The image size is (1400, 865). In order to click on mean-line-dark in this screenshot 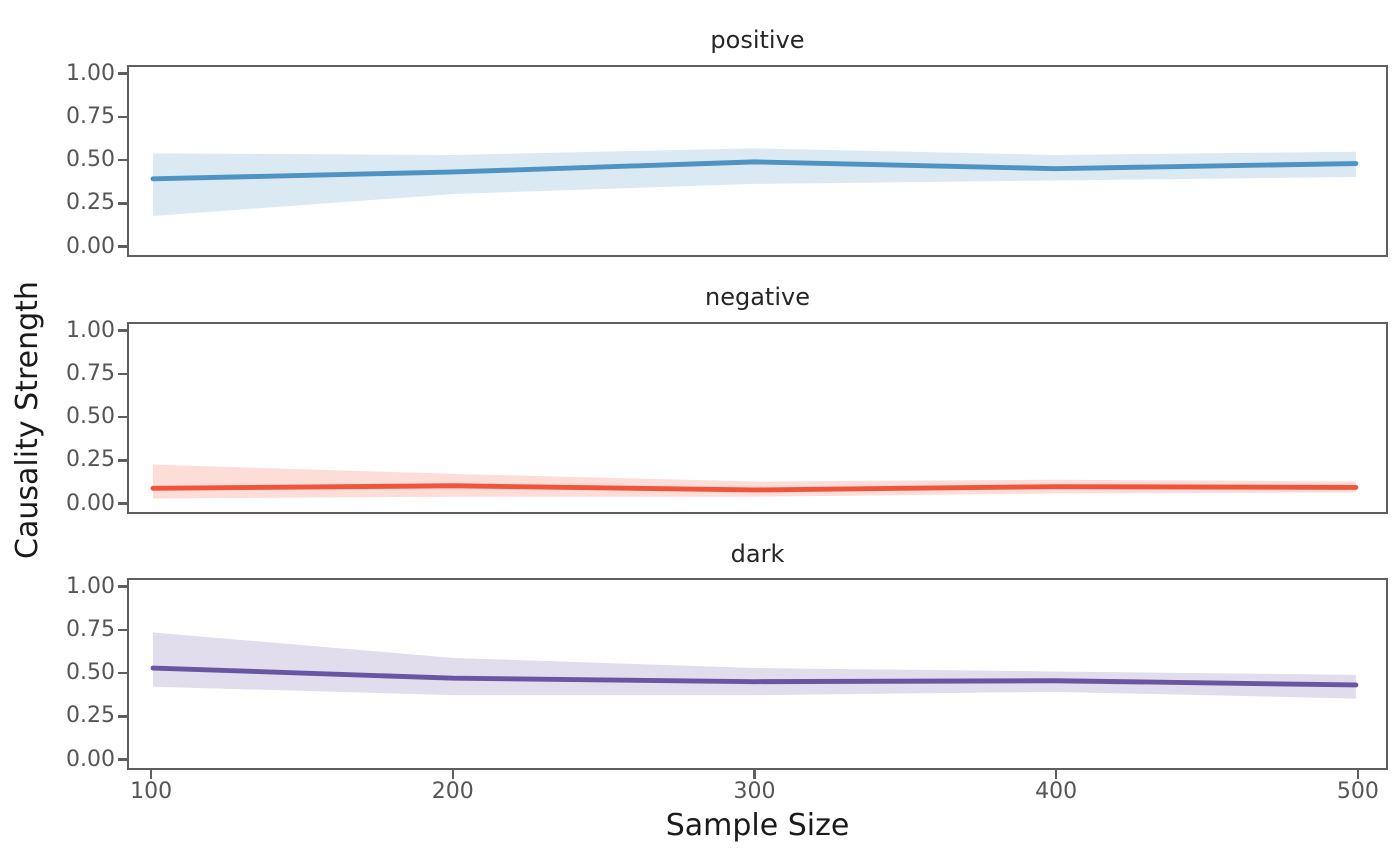, I will do `click(754, 676)`.